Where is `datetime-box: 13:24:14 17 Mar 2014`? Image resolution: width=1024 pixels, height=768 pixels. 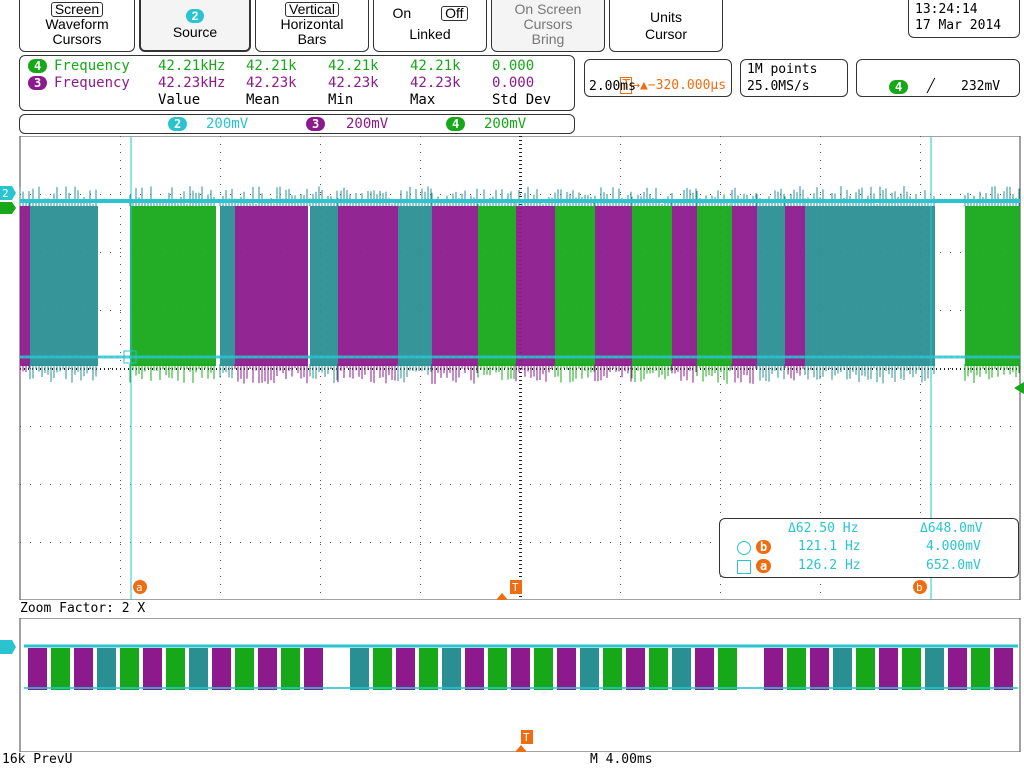
datetime-box: 13:24:14 17 Mar 2014 is located at coordinates (964, 19).